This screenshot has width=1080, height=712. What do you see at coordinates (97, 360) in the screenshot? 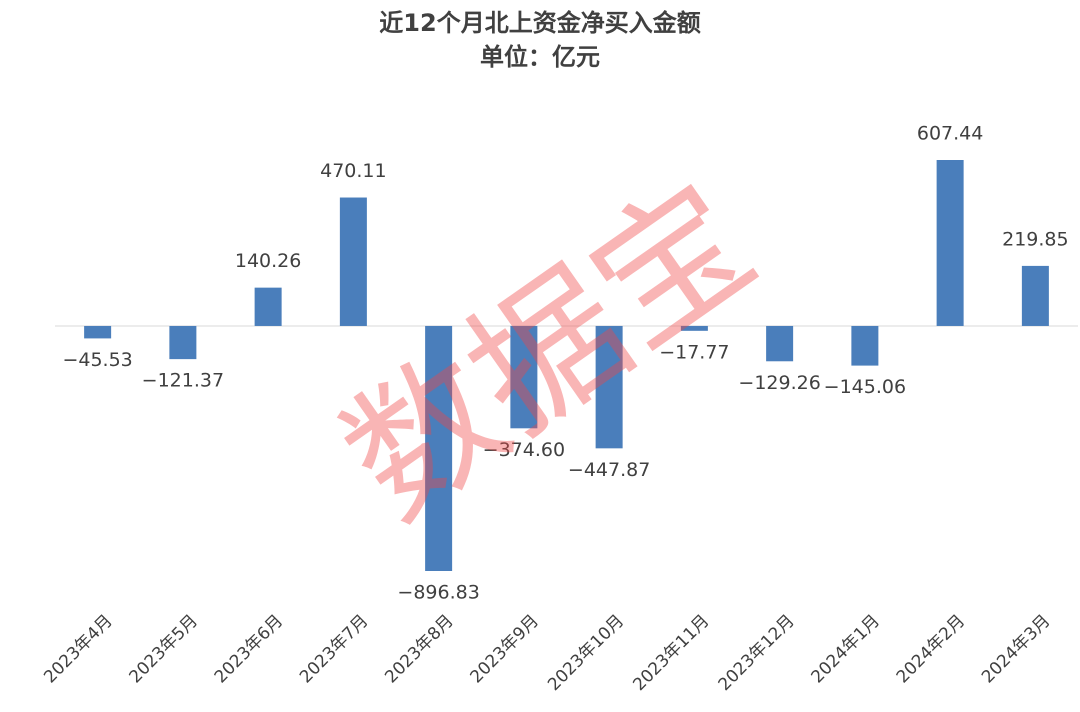
I see `data-label: −45.53` at bounding box center [97, 360].